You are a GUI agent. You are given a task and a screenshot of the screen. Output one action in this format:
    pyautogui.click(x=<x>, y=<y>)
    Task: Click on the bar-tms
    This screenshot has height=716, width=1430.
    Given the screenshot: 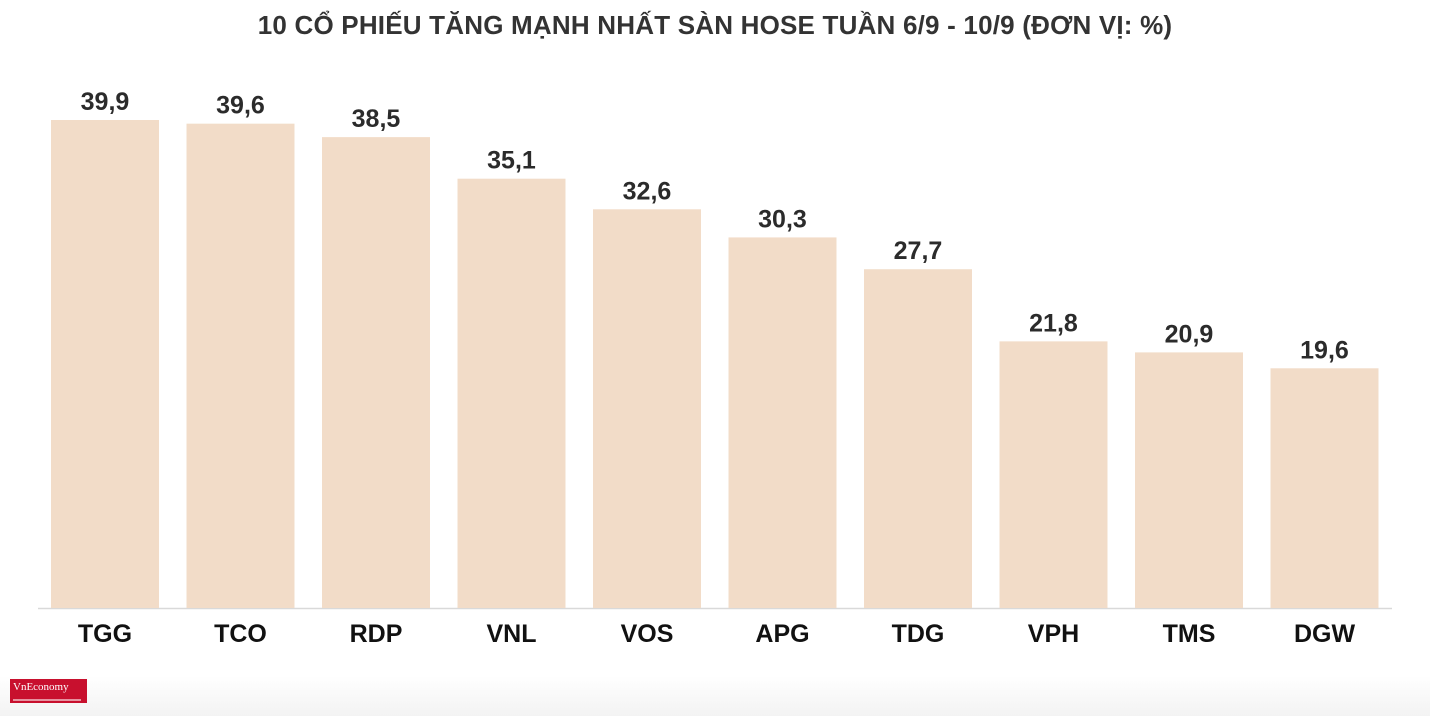 What is the action you would take?
    pyautogui.click(x=1189, y=480)
    